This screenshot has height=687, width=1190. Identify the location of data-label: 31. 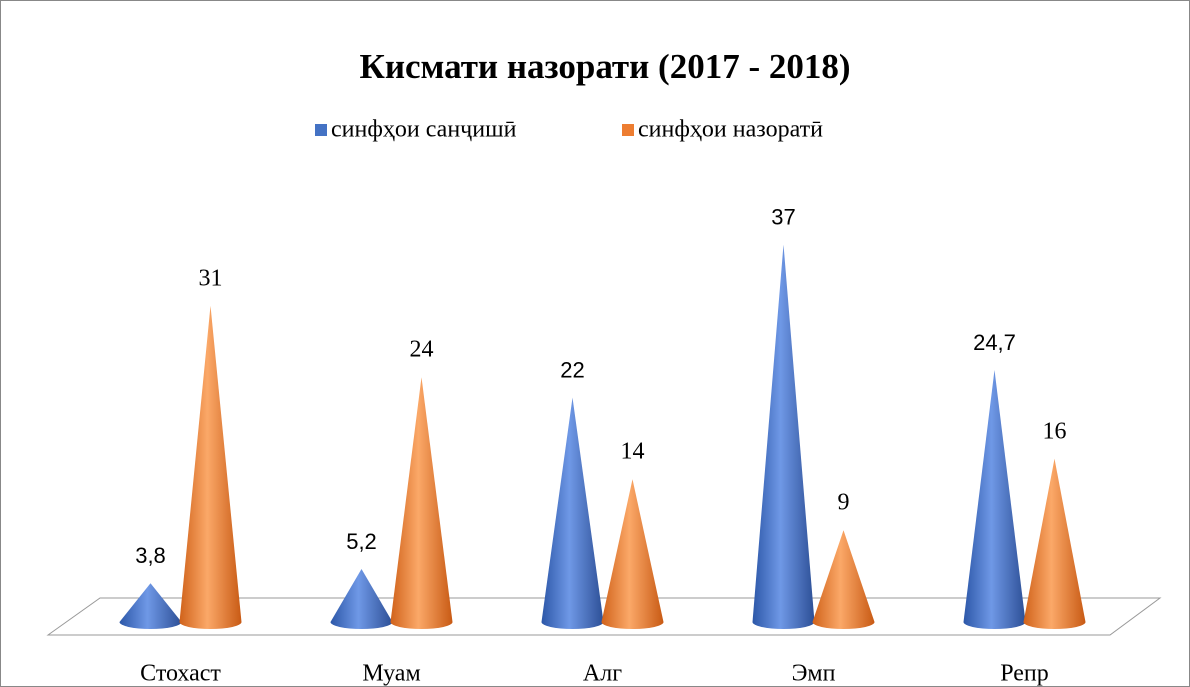
(211, 278).